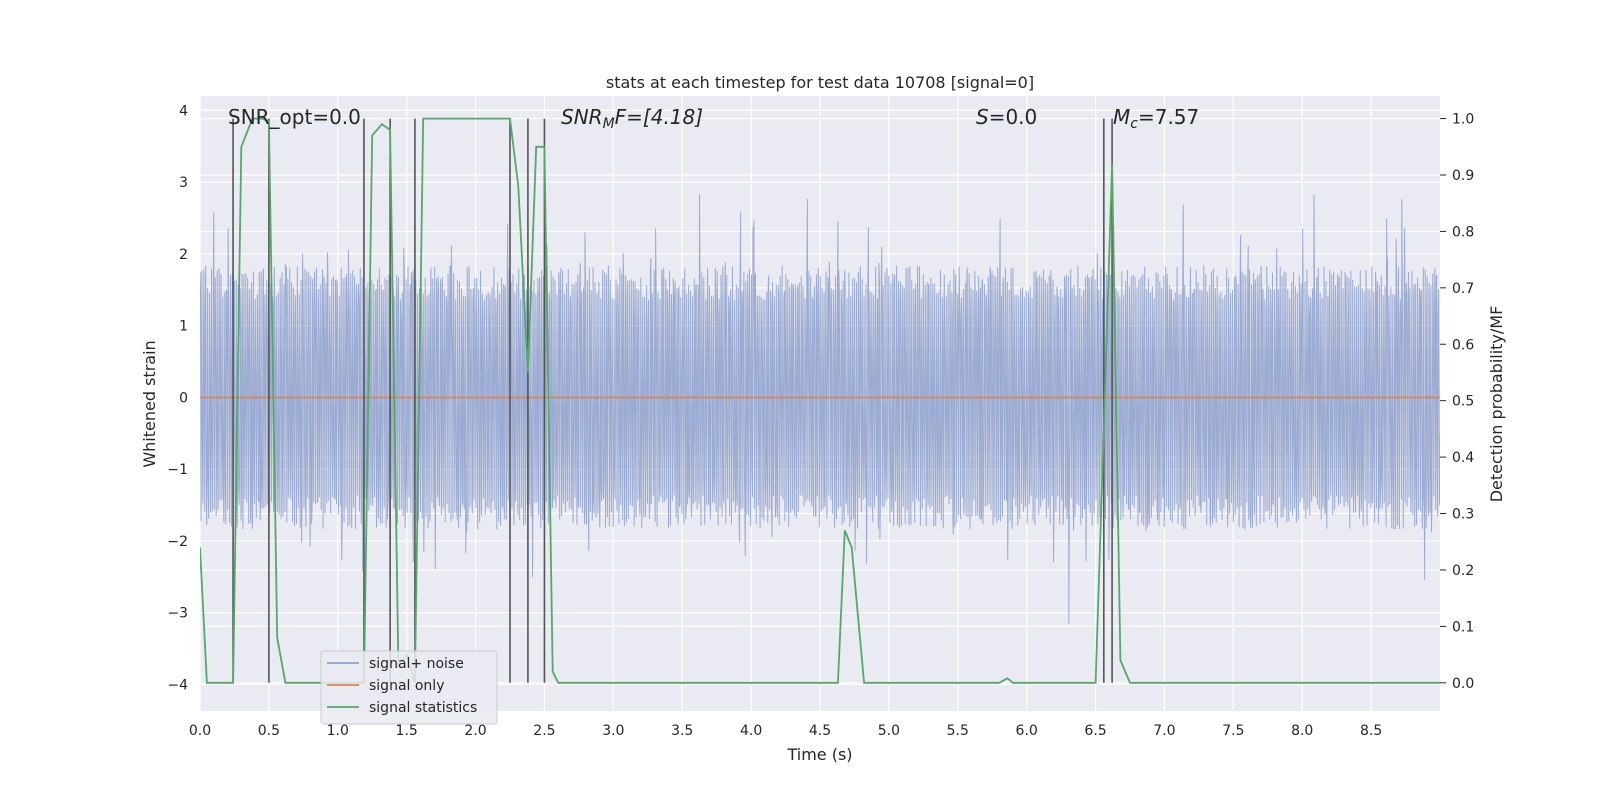 The width and height of the screenshot is (1600, 800). Describe the element at coordinates (819, 754) in the screenshot. I see `x-axis-label: Time (s)` at that location.